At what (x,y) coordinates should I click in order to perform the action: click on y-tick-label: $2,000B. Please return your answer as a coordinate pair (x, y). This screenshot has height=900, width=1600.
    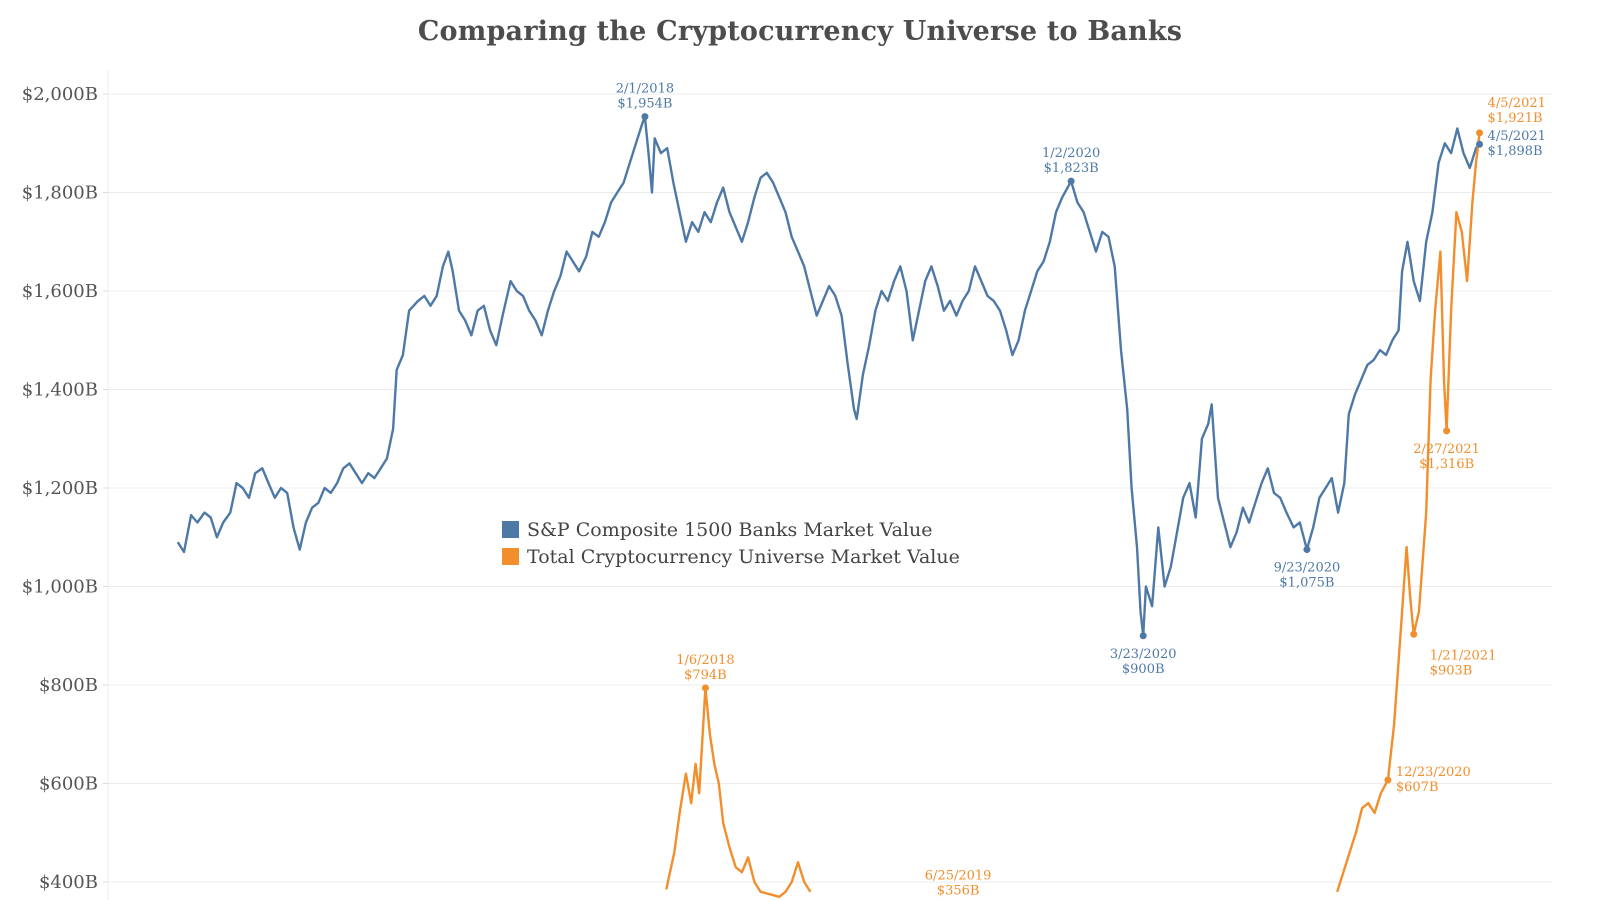
    Looking at the image, I should click on (60, 94).